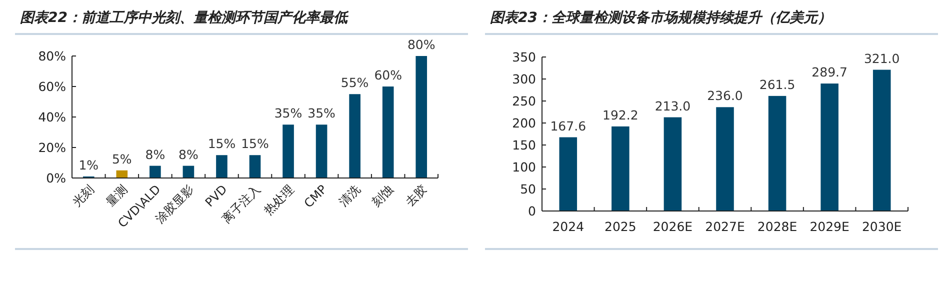 The width and height of the screenshot is (941, 286). I want to click on y-tick-label: 200, so click(524, 123).